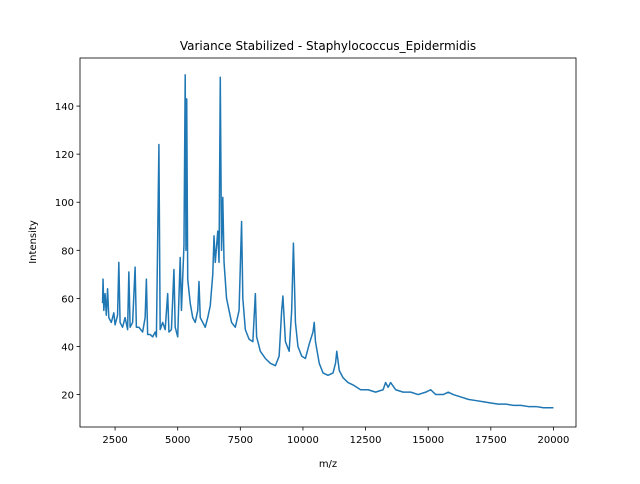 The image size is (640, 484). I want to click on x-tick-label: 7500, so click(240, 440).